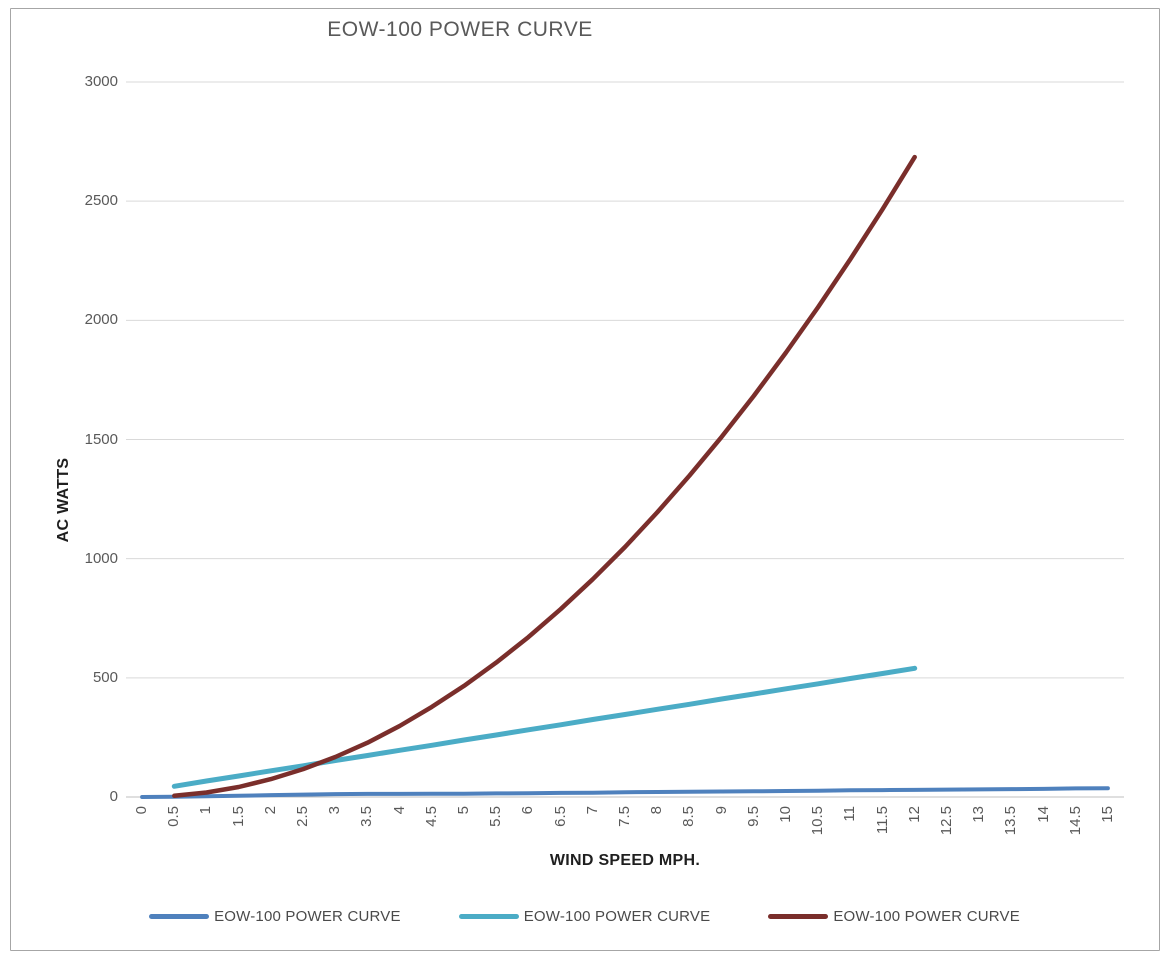 The width and height of the screenshot is (1169, 963). I want to click on x-tick-label: 14, so click(1043, 814).